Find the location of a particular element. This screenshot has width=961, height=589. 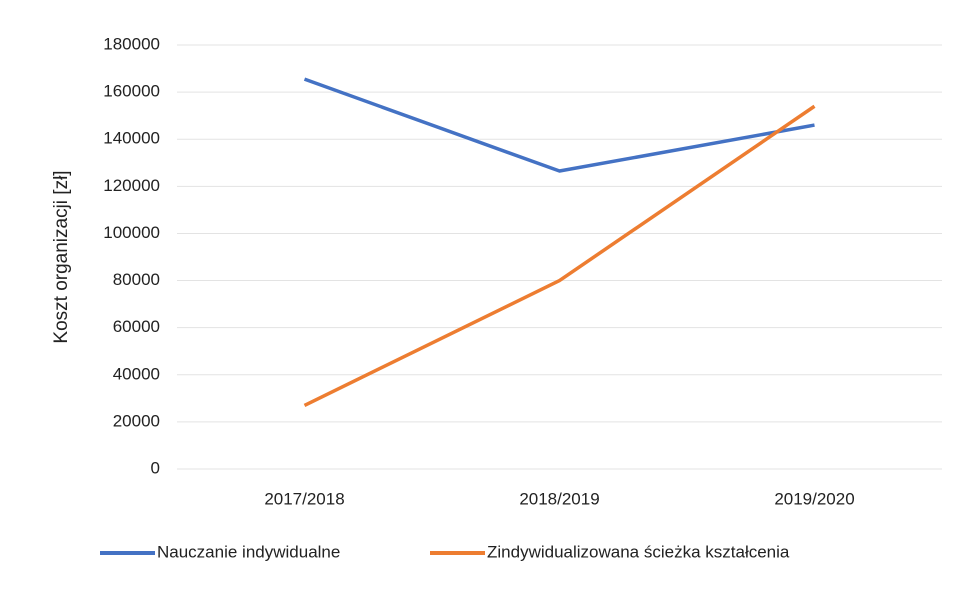

y-tick-label: 160000 is located at coordinates (131, 91).